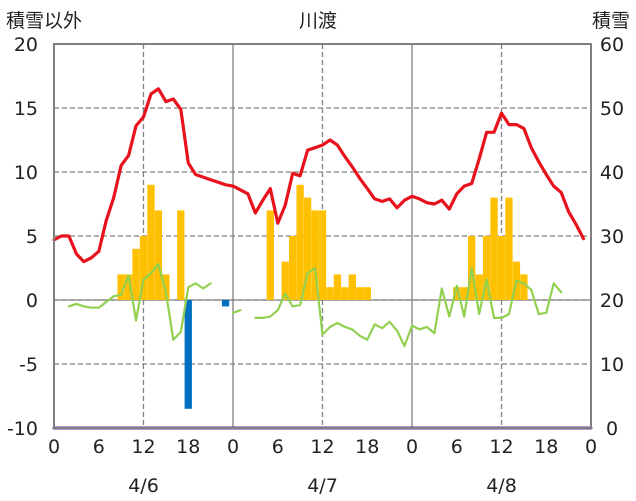 This screenshot has height=501, width=636. Describe the element at coordinates (44, 21) in the screenshot. I see `left-axis-title: 積雪以外` at that location.